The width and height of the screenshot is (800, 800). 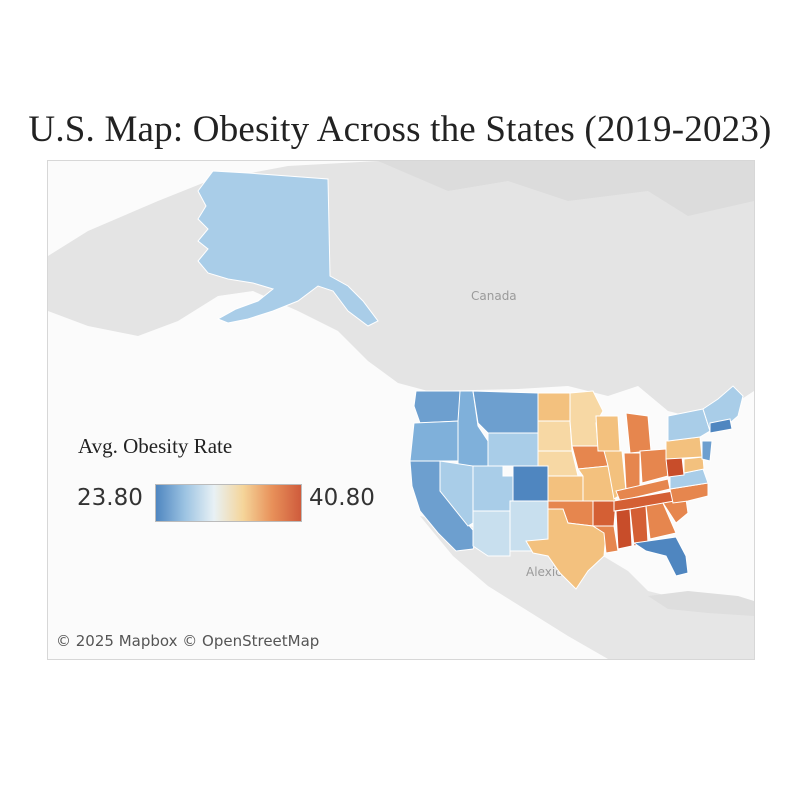 What do you see at coordinates (624, 529) in the screenshot?
I see `state-mississippi` at bounding box center [624, 529].